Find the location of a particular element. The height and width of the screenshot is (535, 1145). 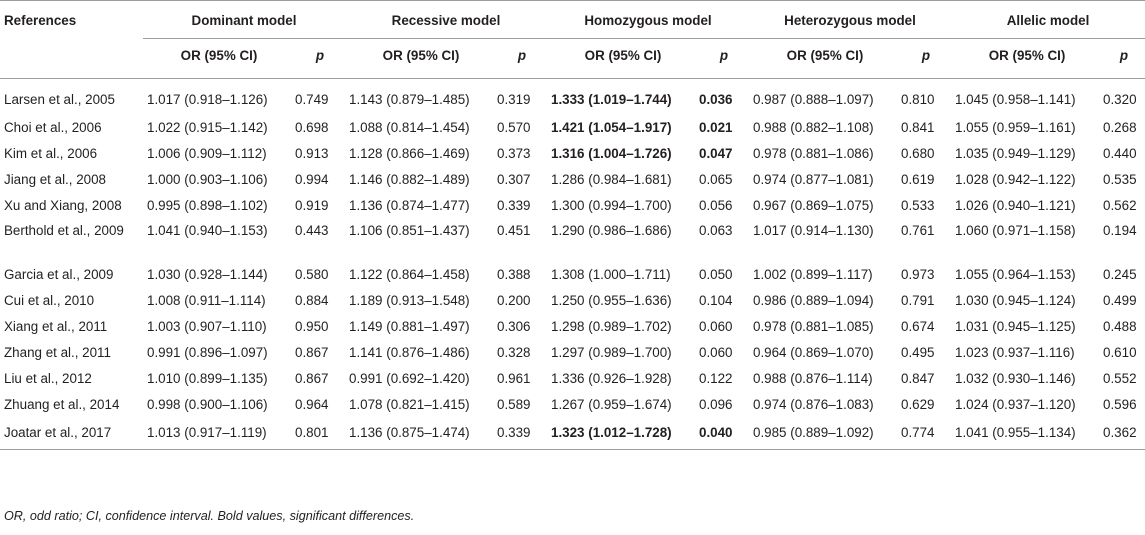

or-ci-cell: 1.421 (1.054–1.917) is located at coordinates (611, 127).